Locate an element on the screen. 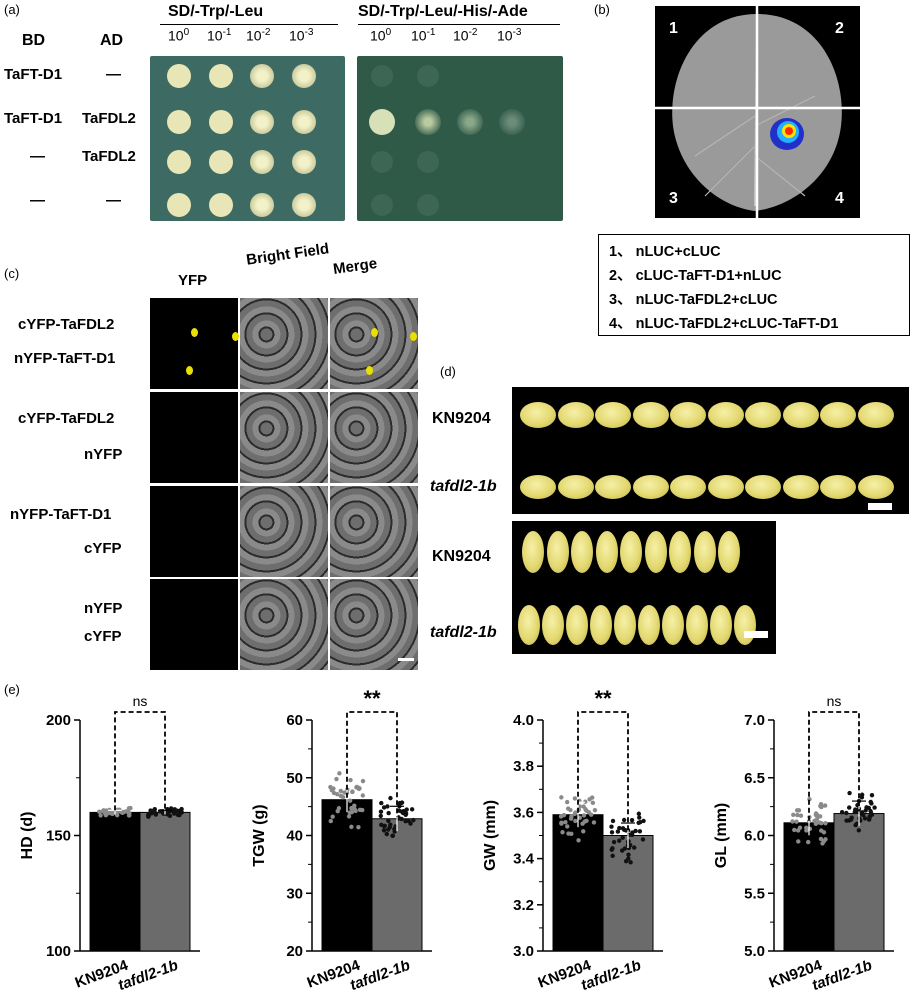  dilution-label: 10-3 is located at coordinates (509, 35).